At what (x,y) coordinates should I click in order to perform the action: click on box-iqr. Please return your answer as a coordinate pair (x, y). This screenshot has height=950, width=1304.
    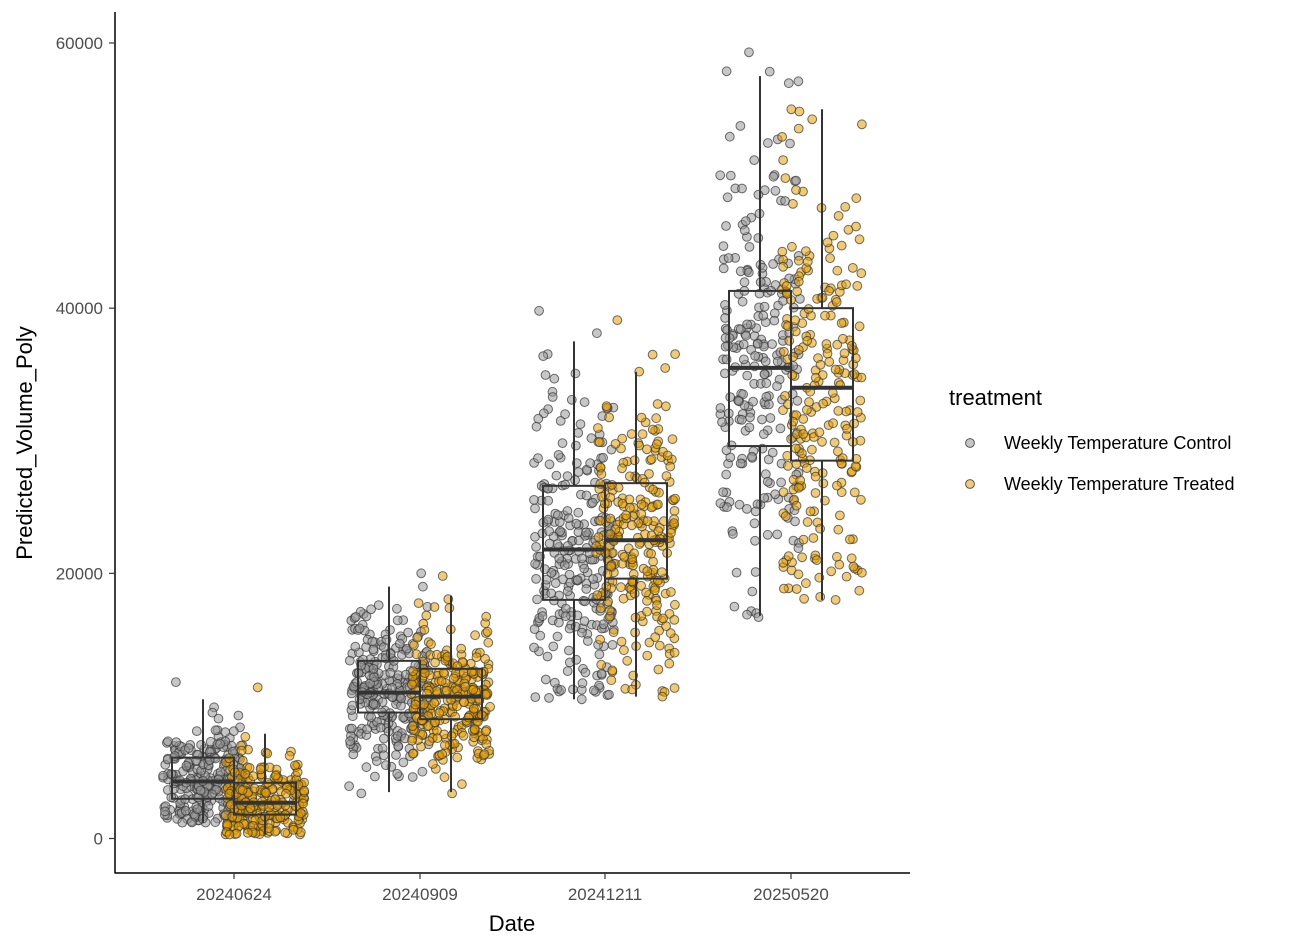
    Looking at the image, I should click on (451, 694).